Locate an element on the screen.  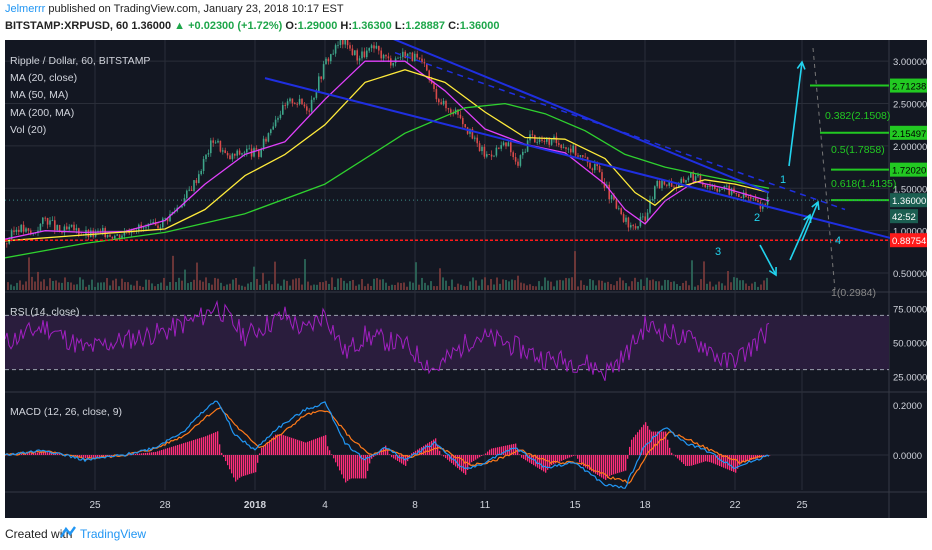
fib-label-0618: 0.618(1.4135) is located at coordinates (863, 184).